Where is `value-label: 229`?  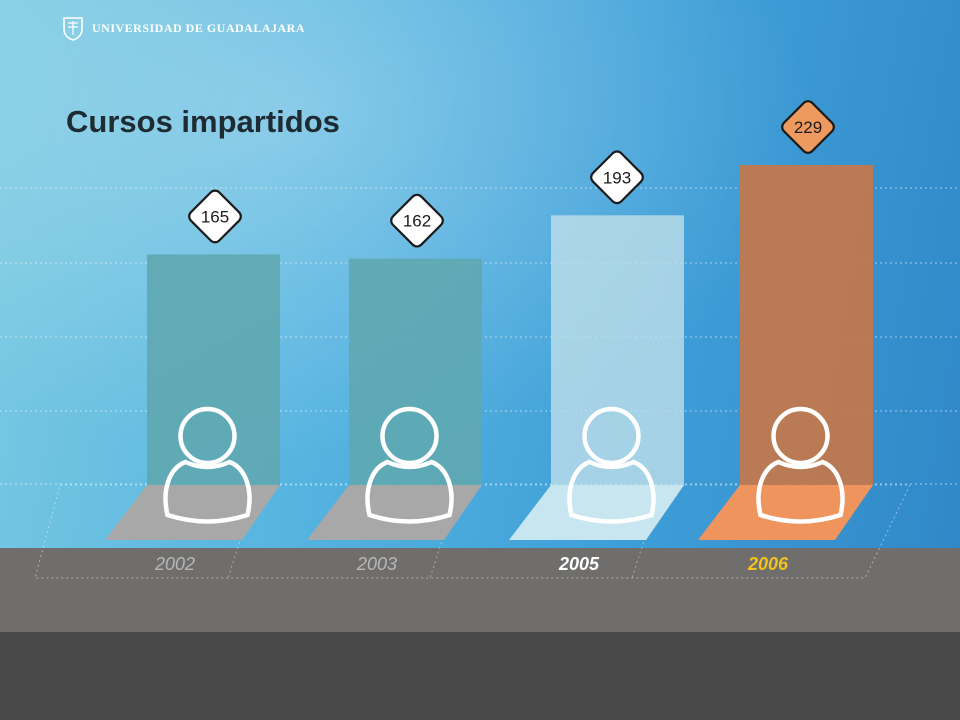 value-label: 229 is located at coordinates (808, 127).